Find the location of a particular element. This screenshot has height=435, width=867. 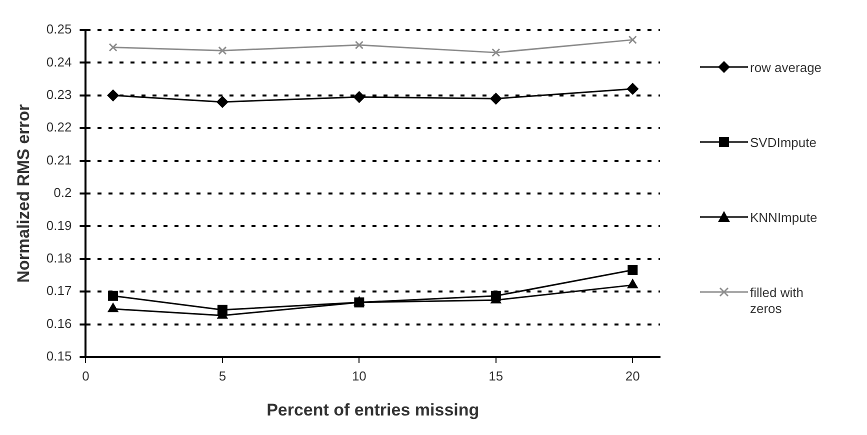

x-tick-label: 20 is located at coordinates (632, 376).